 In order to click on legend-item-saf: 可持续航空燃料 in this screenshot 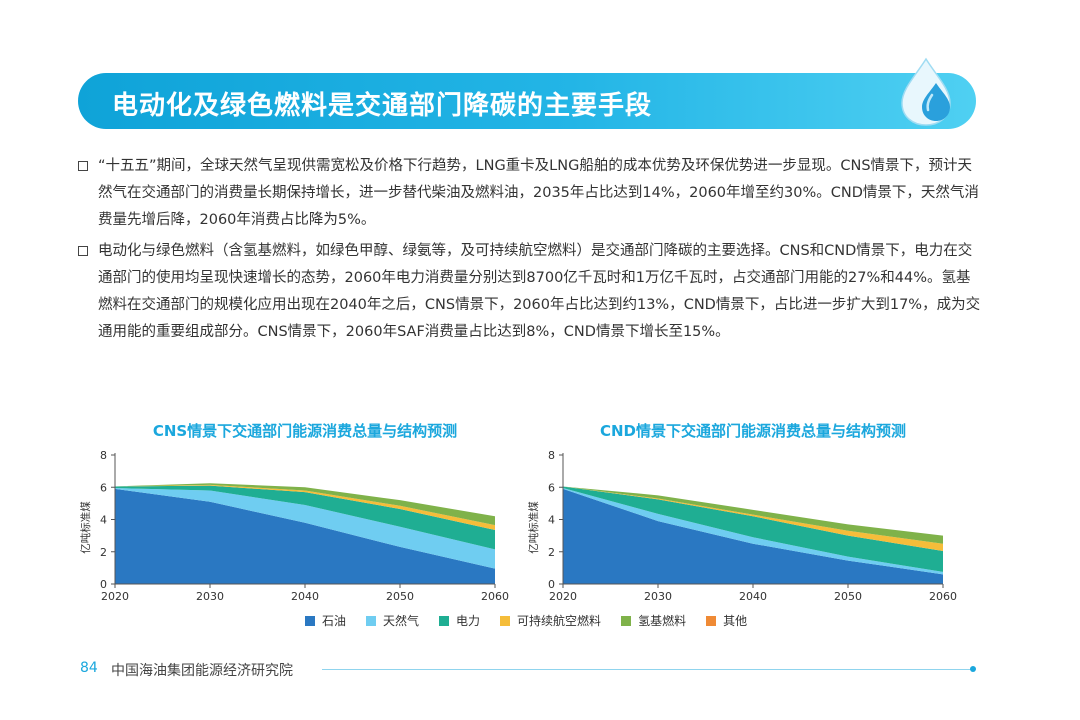, I will do `click(550, 620)`.